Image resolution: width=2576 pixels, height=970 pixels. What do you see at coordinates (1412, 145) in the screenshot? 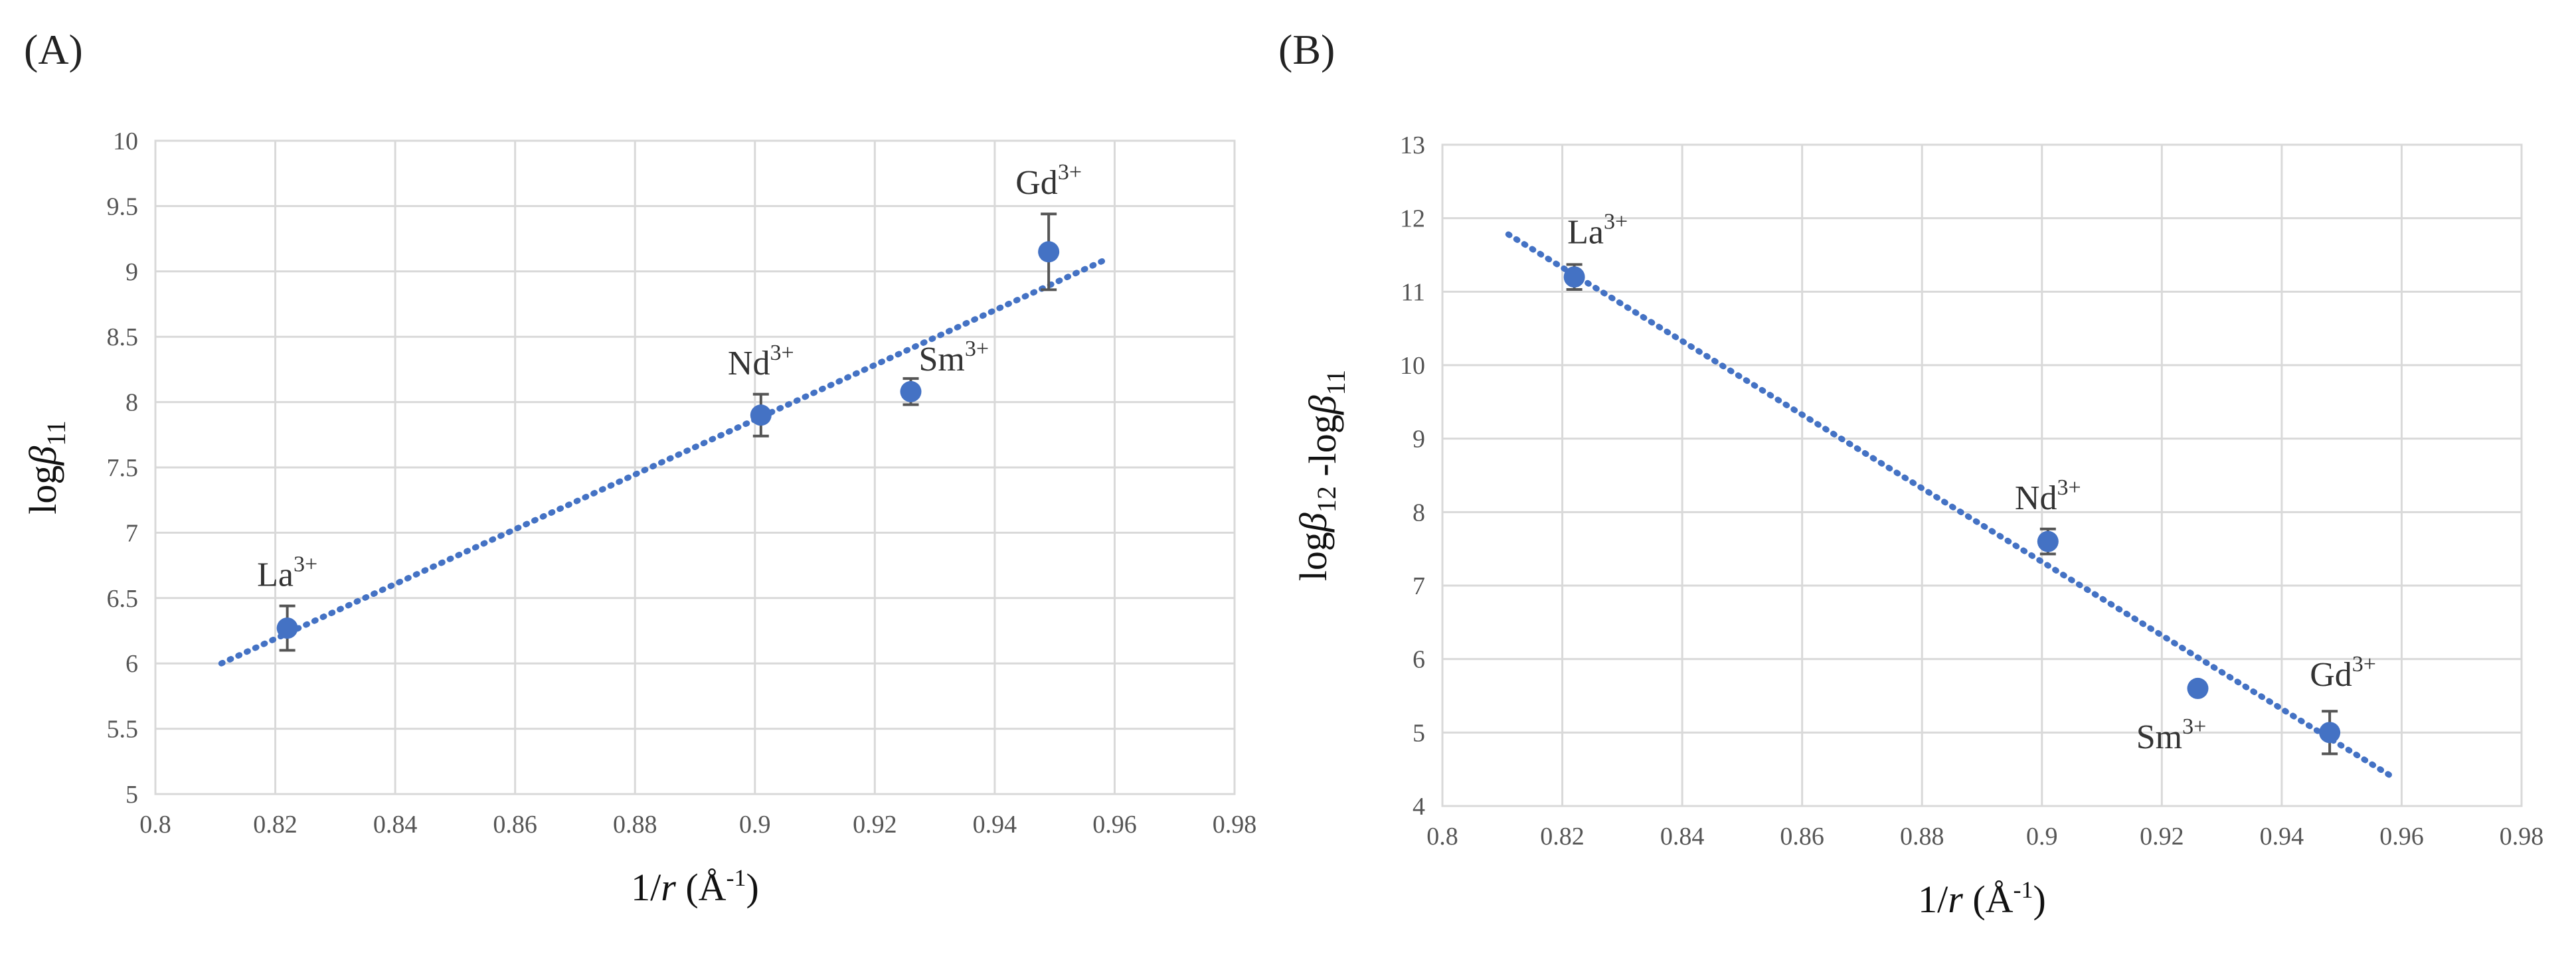
I see `y-tick-label: 13` at bounding box center [1412, 145].